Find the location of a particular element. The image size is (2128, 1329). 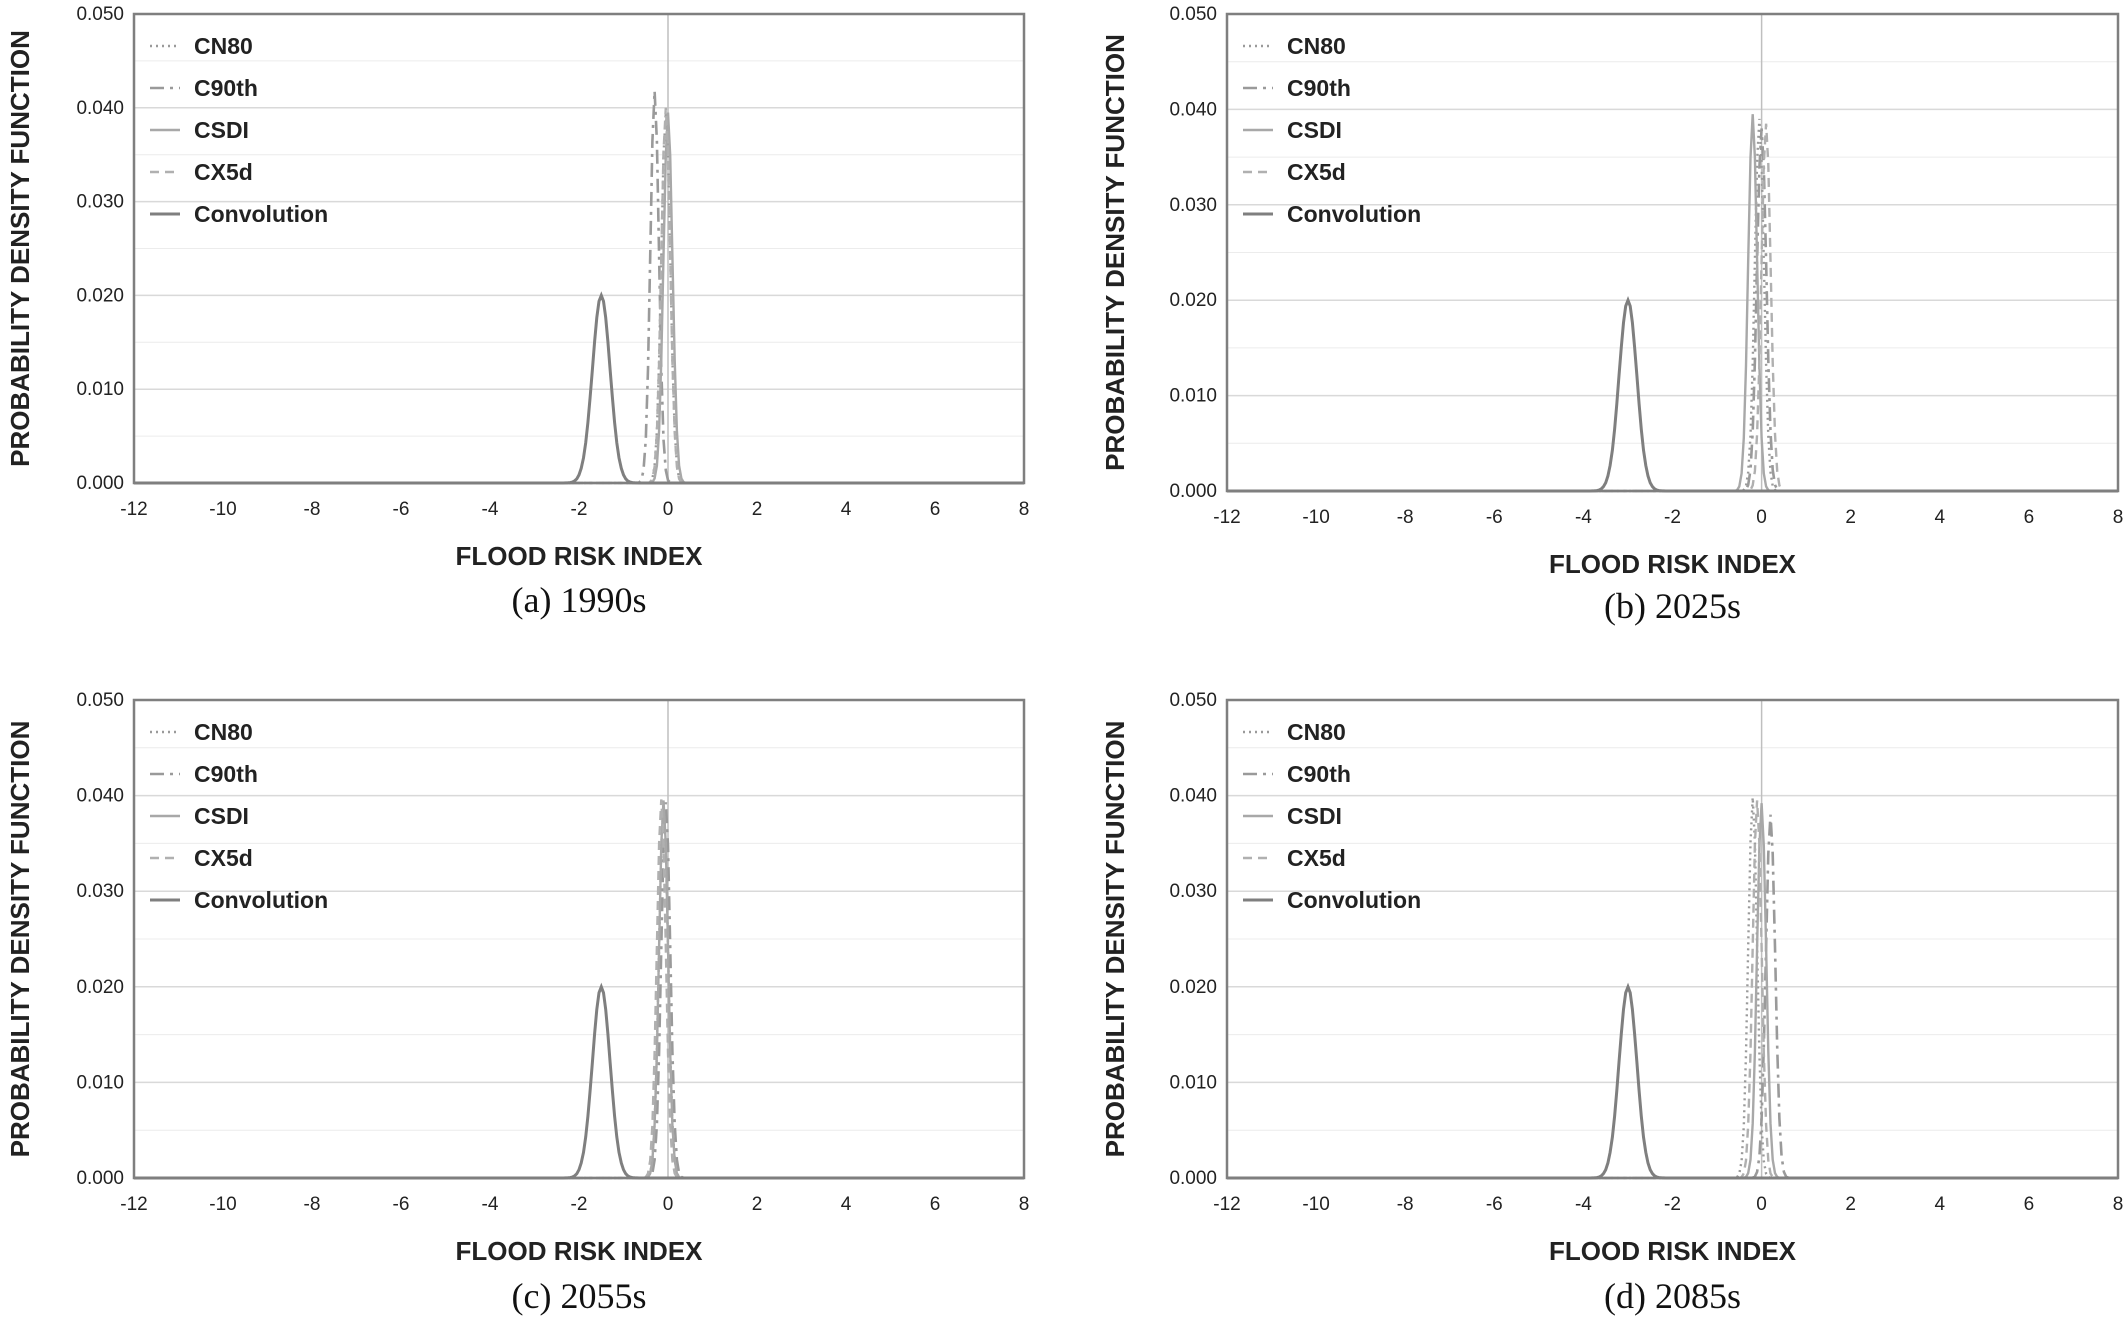

panel-caption: (d) 2085s is located at coordinates (1672, 1296).